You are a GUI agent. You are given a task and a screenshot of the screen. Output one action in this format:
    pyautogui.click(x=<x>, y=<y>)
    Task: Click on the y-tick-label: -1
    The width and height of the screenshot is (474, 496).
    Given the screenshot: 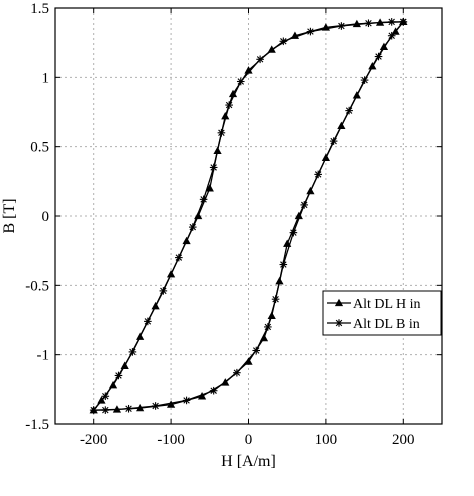 What is the action you would take?
    pyautogui.click(x=43, y=356)
    